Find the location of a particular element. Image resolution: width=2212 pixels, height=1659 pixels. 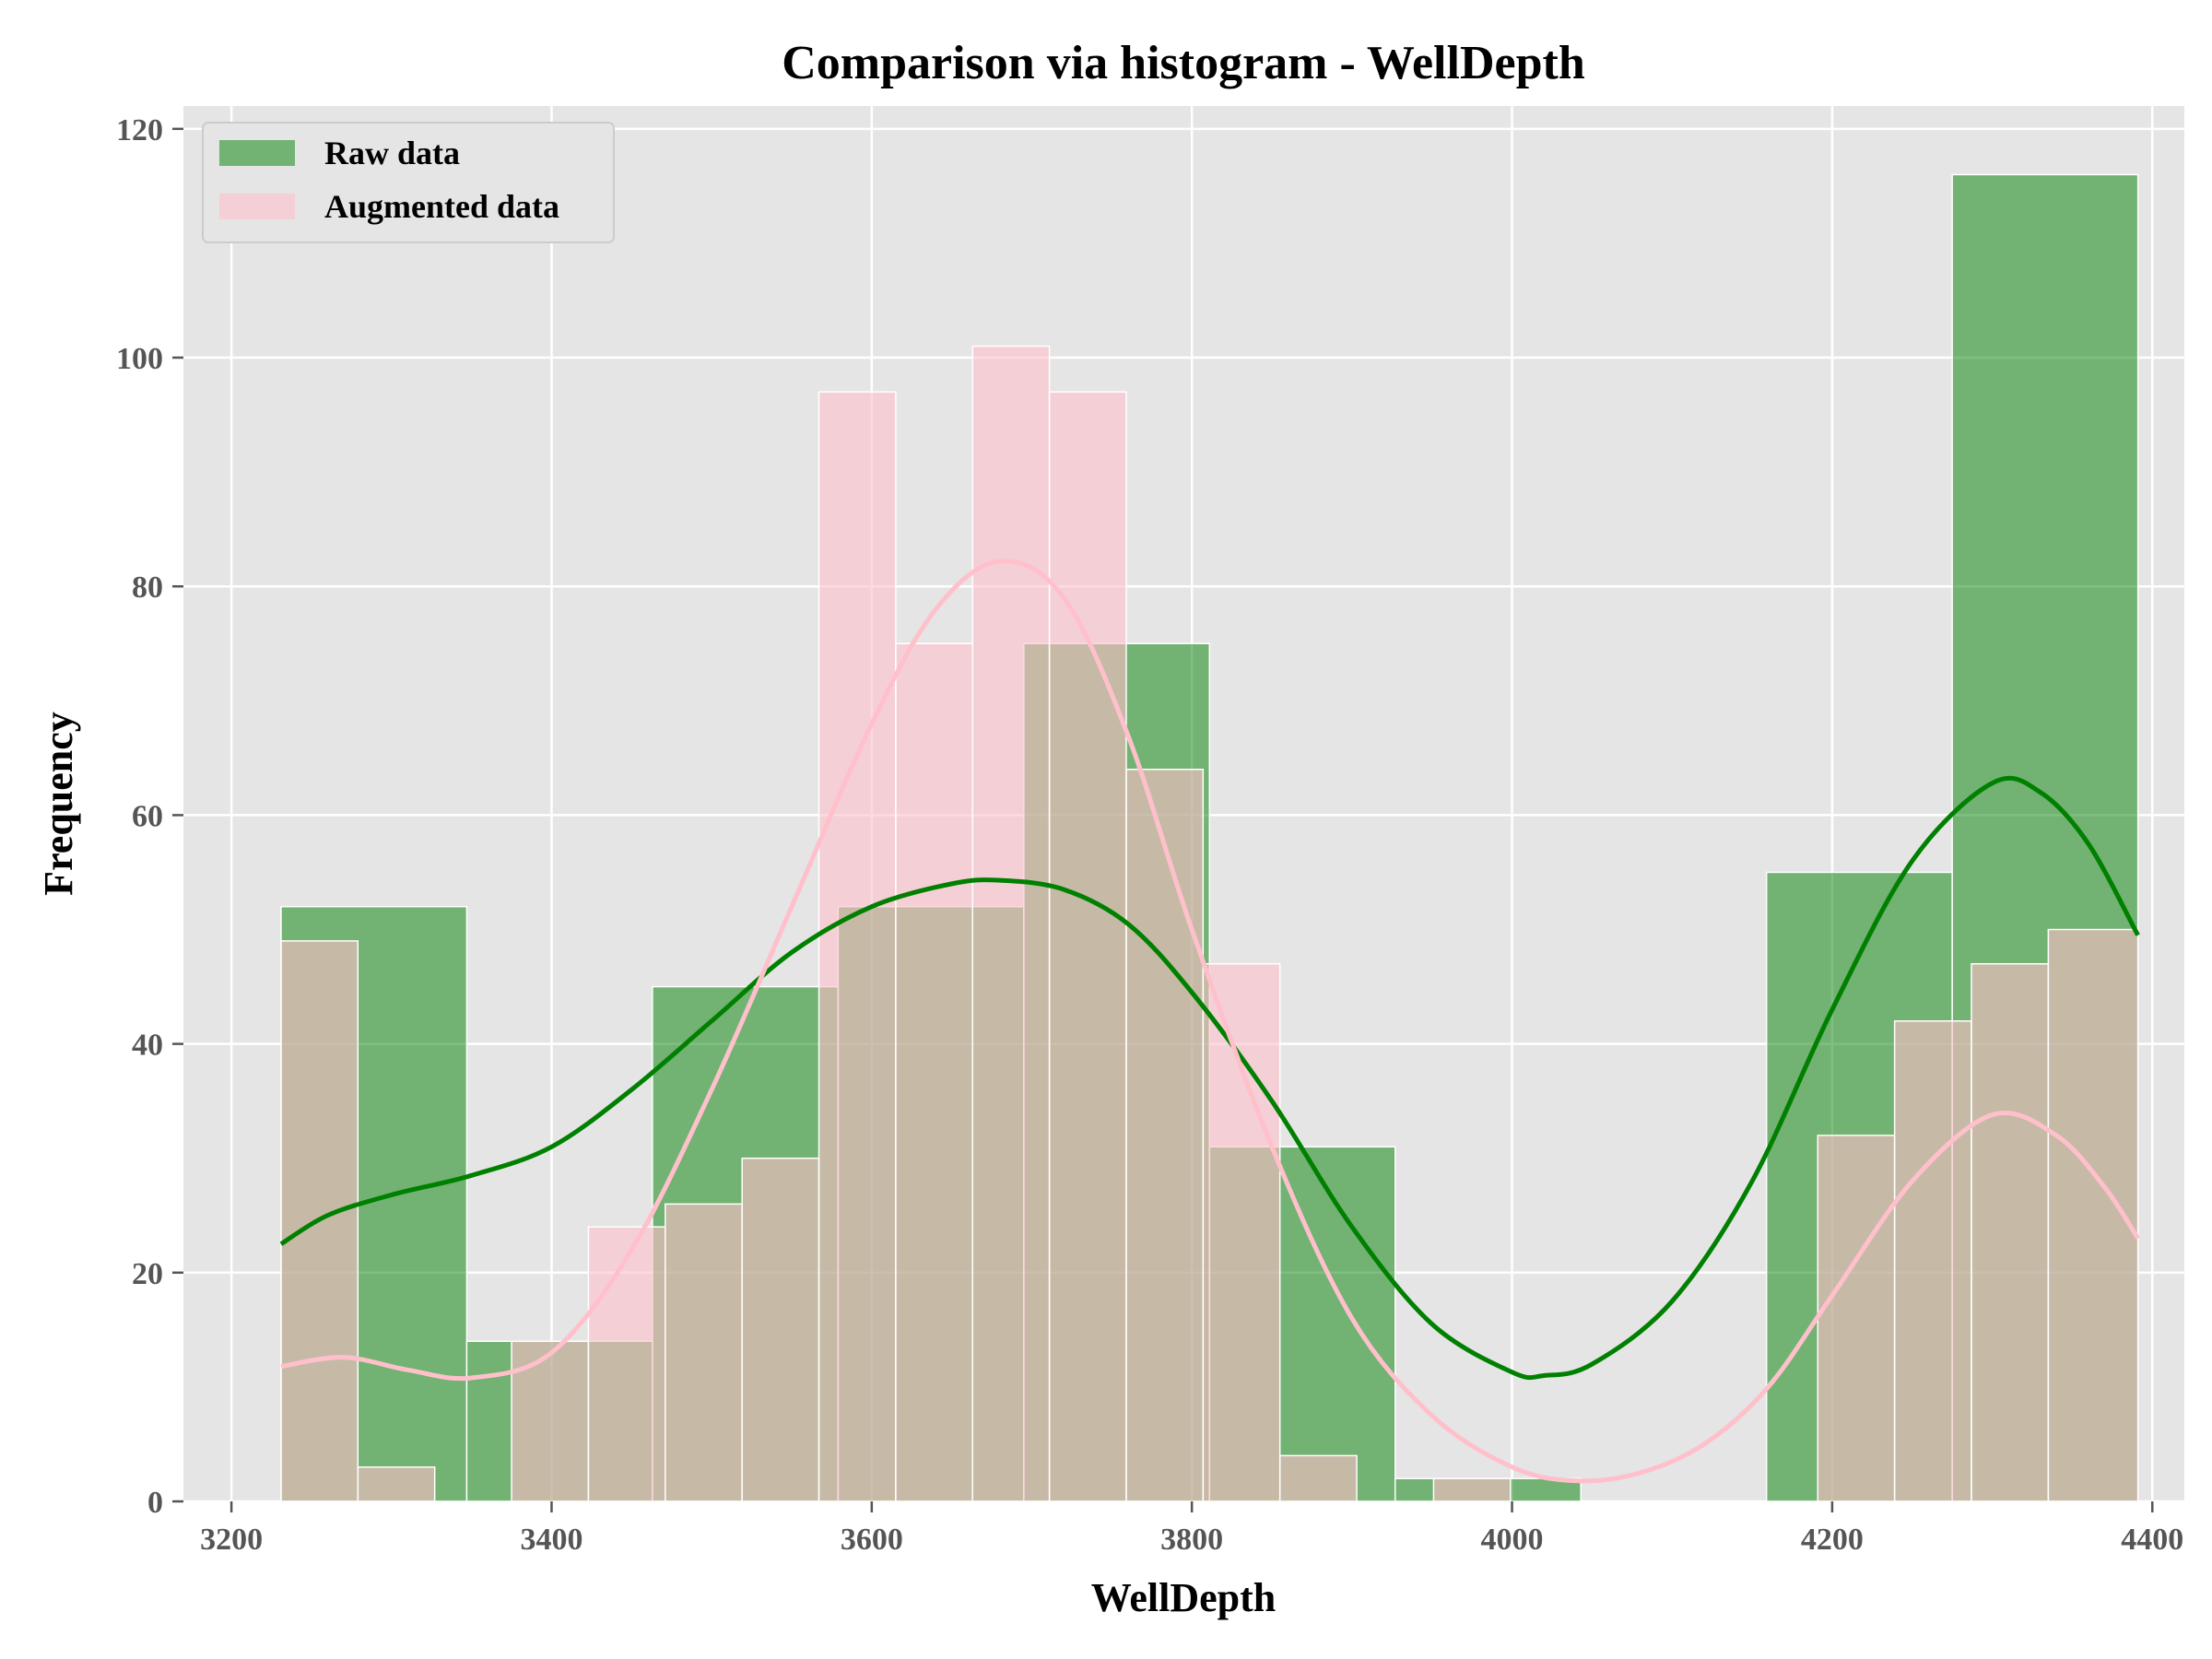

y-tick-label: 100 is located at coordinates (139, 359).